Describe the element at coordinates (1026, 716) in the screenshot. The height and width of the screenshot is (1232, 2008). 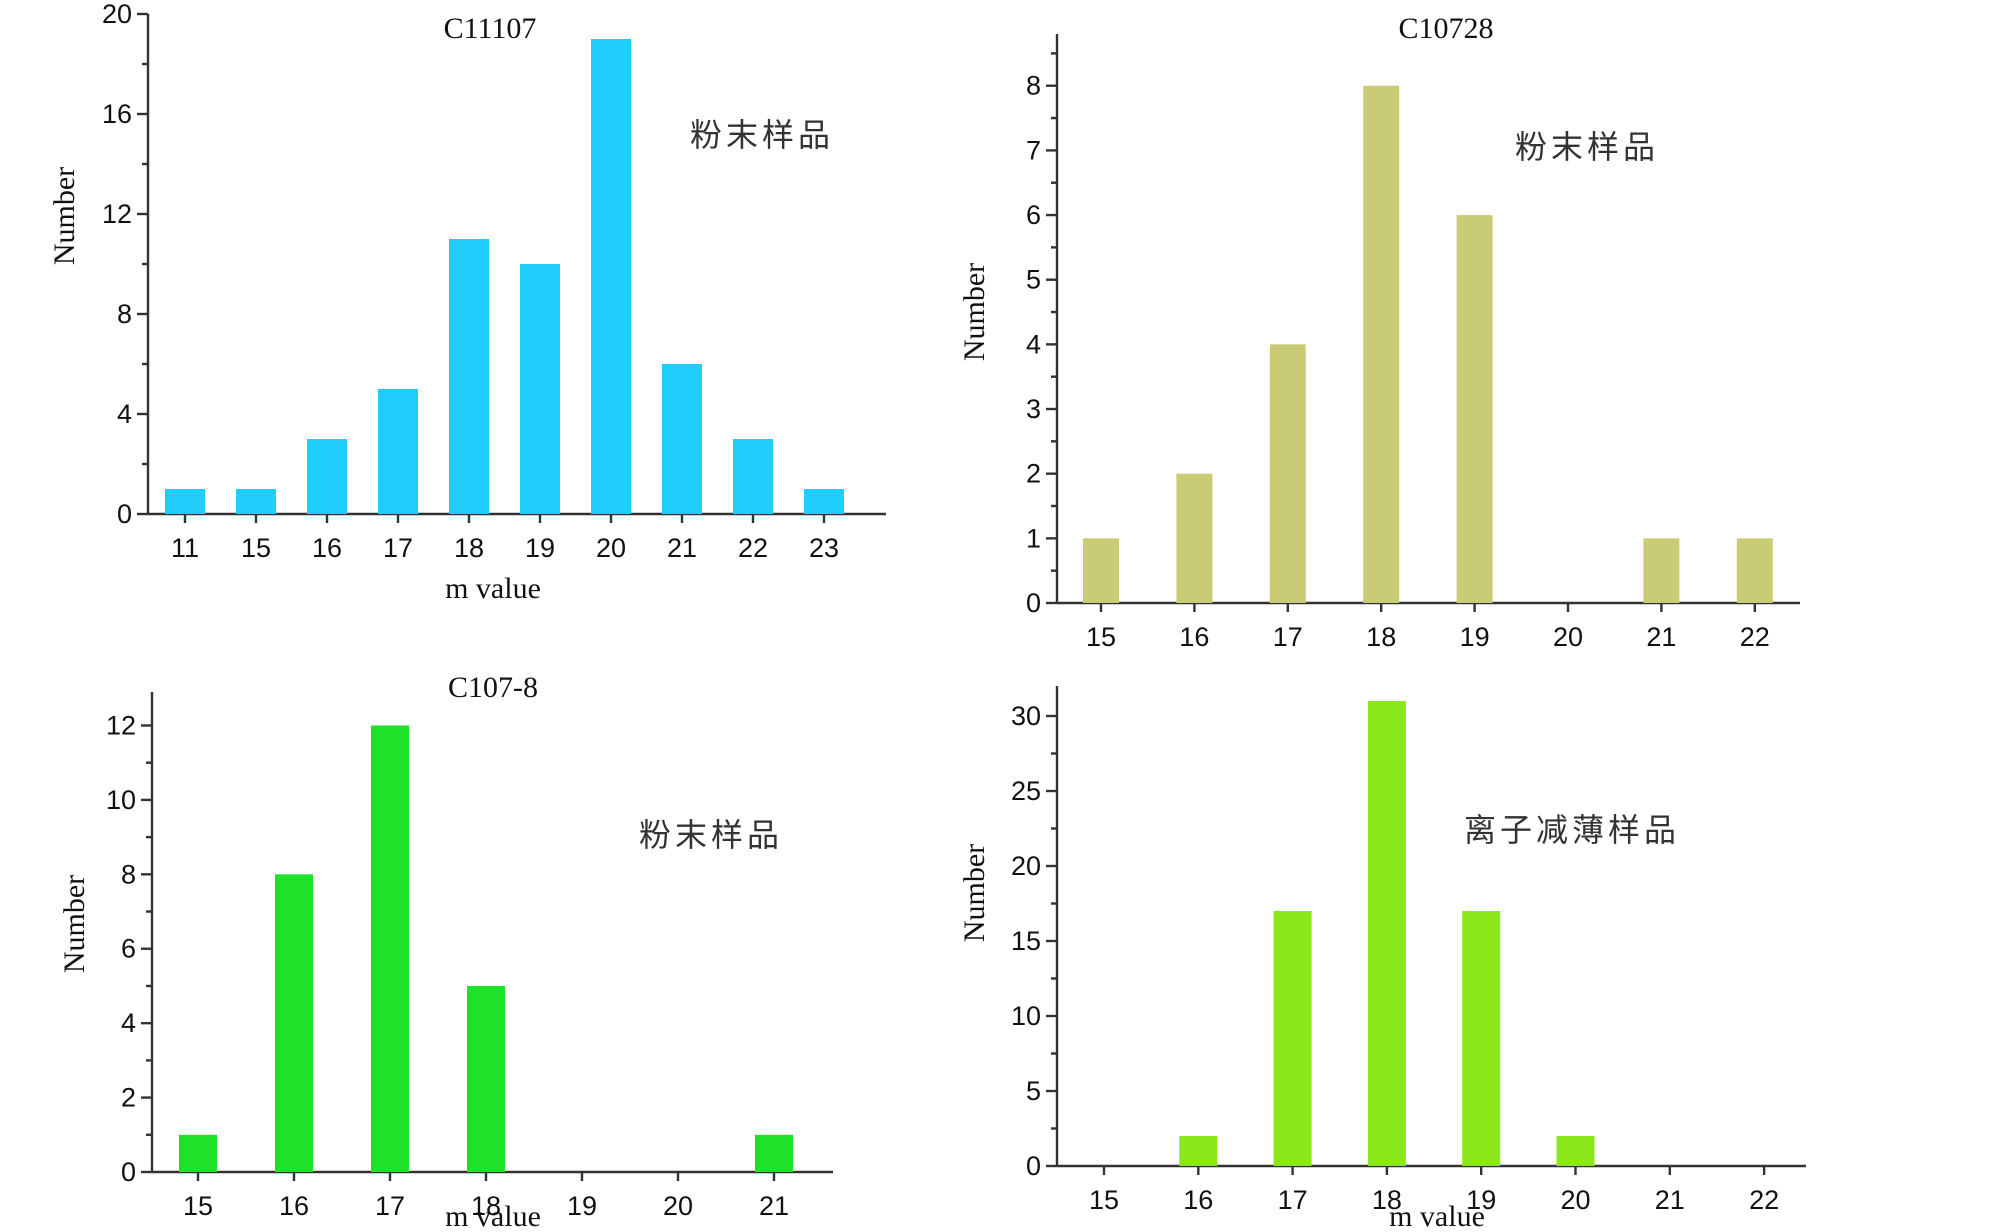
I see `y-tick-label: 30` at that location.